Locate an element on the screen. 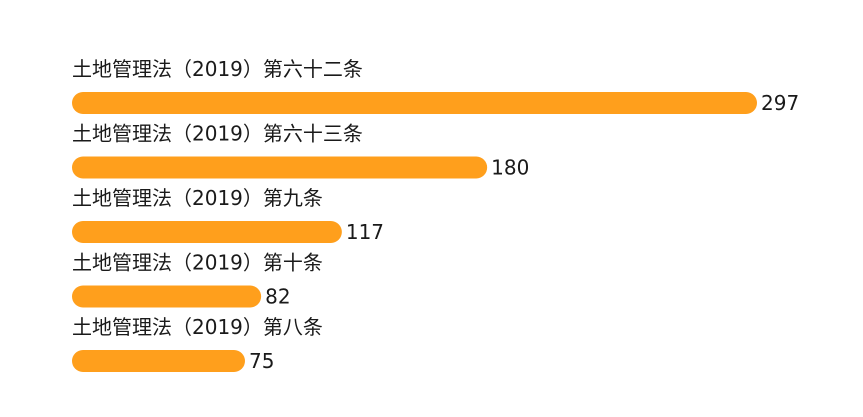 The height and width of the screenshot is (417, 863). value-label: 180 is located at coordinates (510, 168).